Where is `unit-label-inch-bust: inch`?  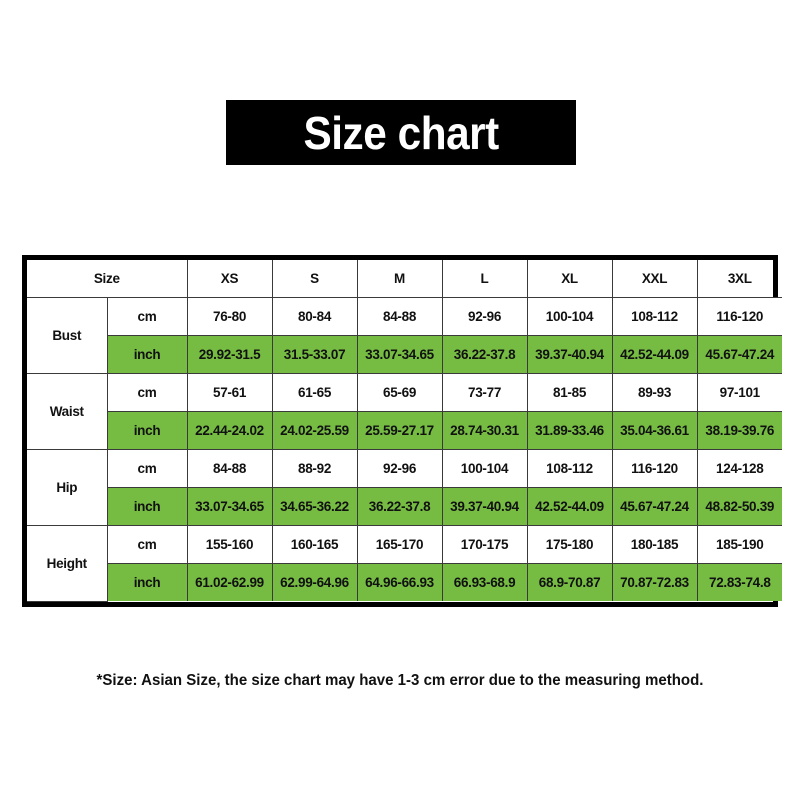 unit-label-inch-bust: inch is located at coordinates (147, 354).